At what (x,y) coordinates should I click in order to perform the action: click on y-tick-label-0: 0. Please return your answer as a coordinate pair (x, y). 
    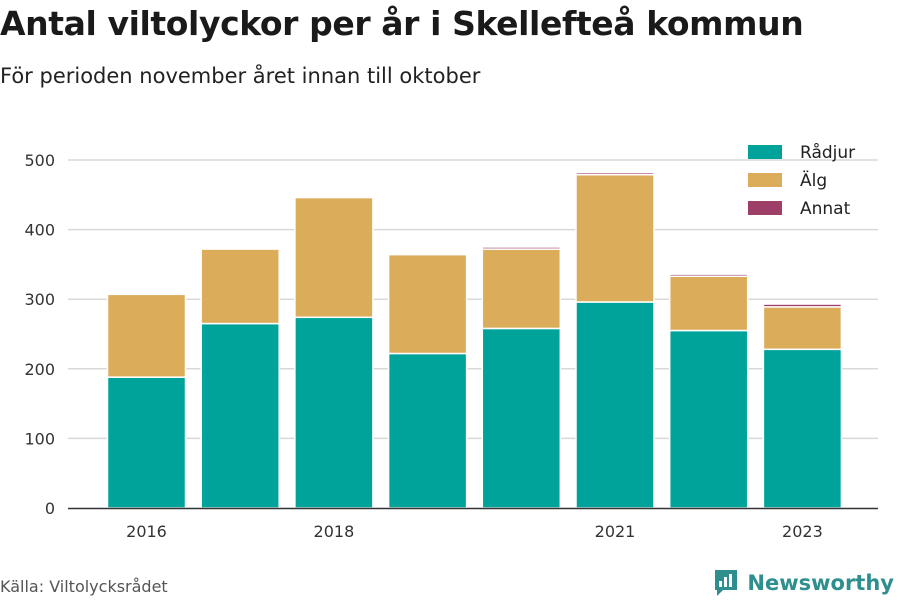
    Looking at the image, I should click on (50, 508).